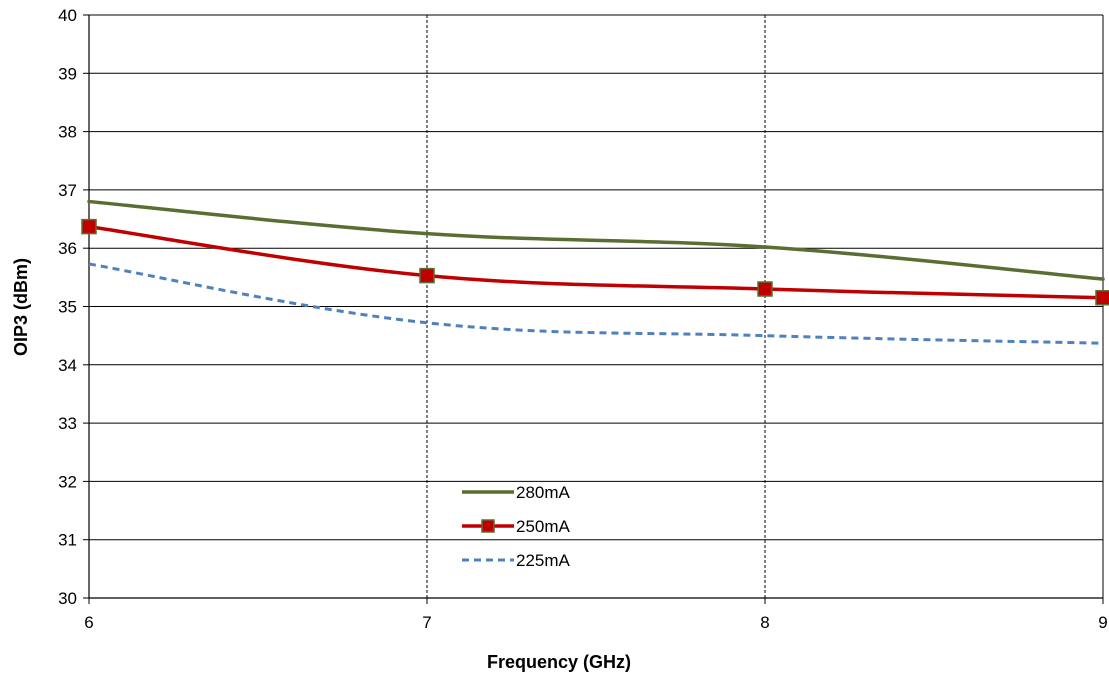  What do you see at coordinates (67, 481) in the screenshot?
I see `y-tick-label: 32` at bounding box center [67, 481].